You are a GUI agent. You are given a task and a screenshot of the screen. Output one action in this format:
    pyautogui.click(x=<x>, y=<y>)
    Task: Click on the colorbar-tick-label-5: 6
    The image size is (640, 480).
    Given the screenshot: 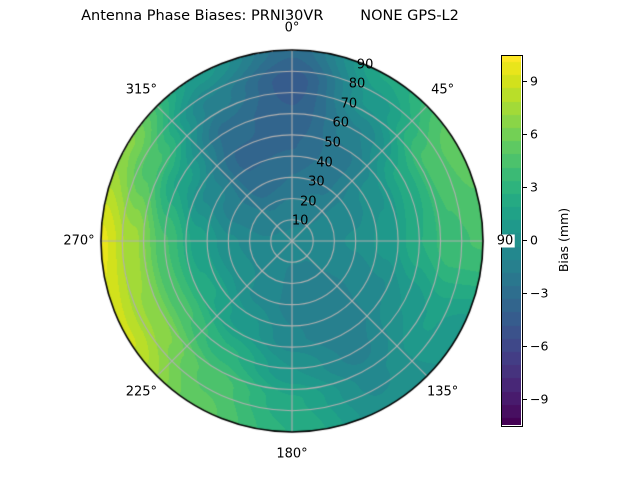 What is the action you would take?
    pyautogui.click(x=534, y=134)
    